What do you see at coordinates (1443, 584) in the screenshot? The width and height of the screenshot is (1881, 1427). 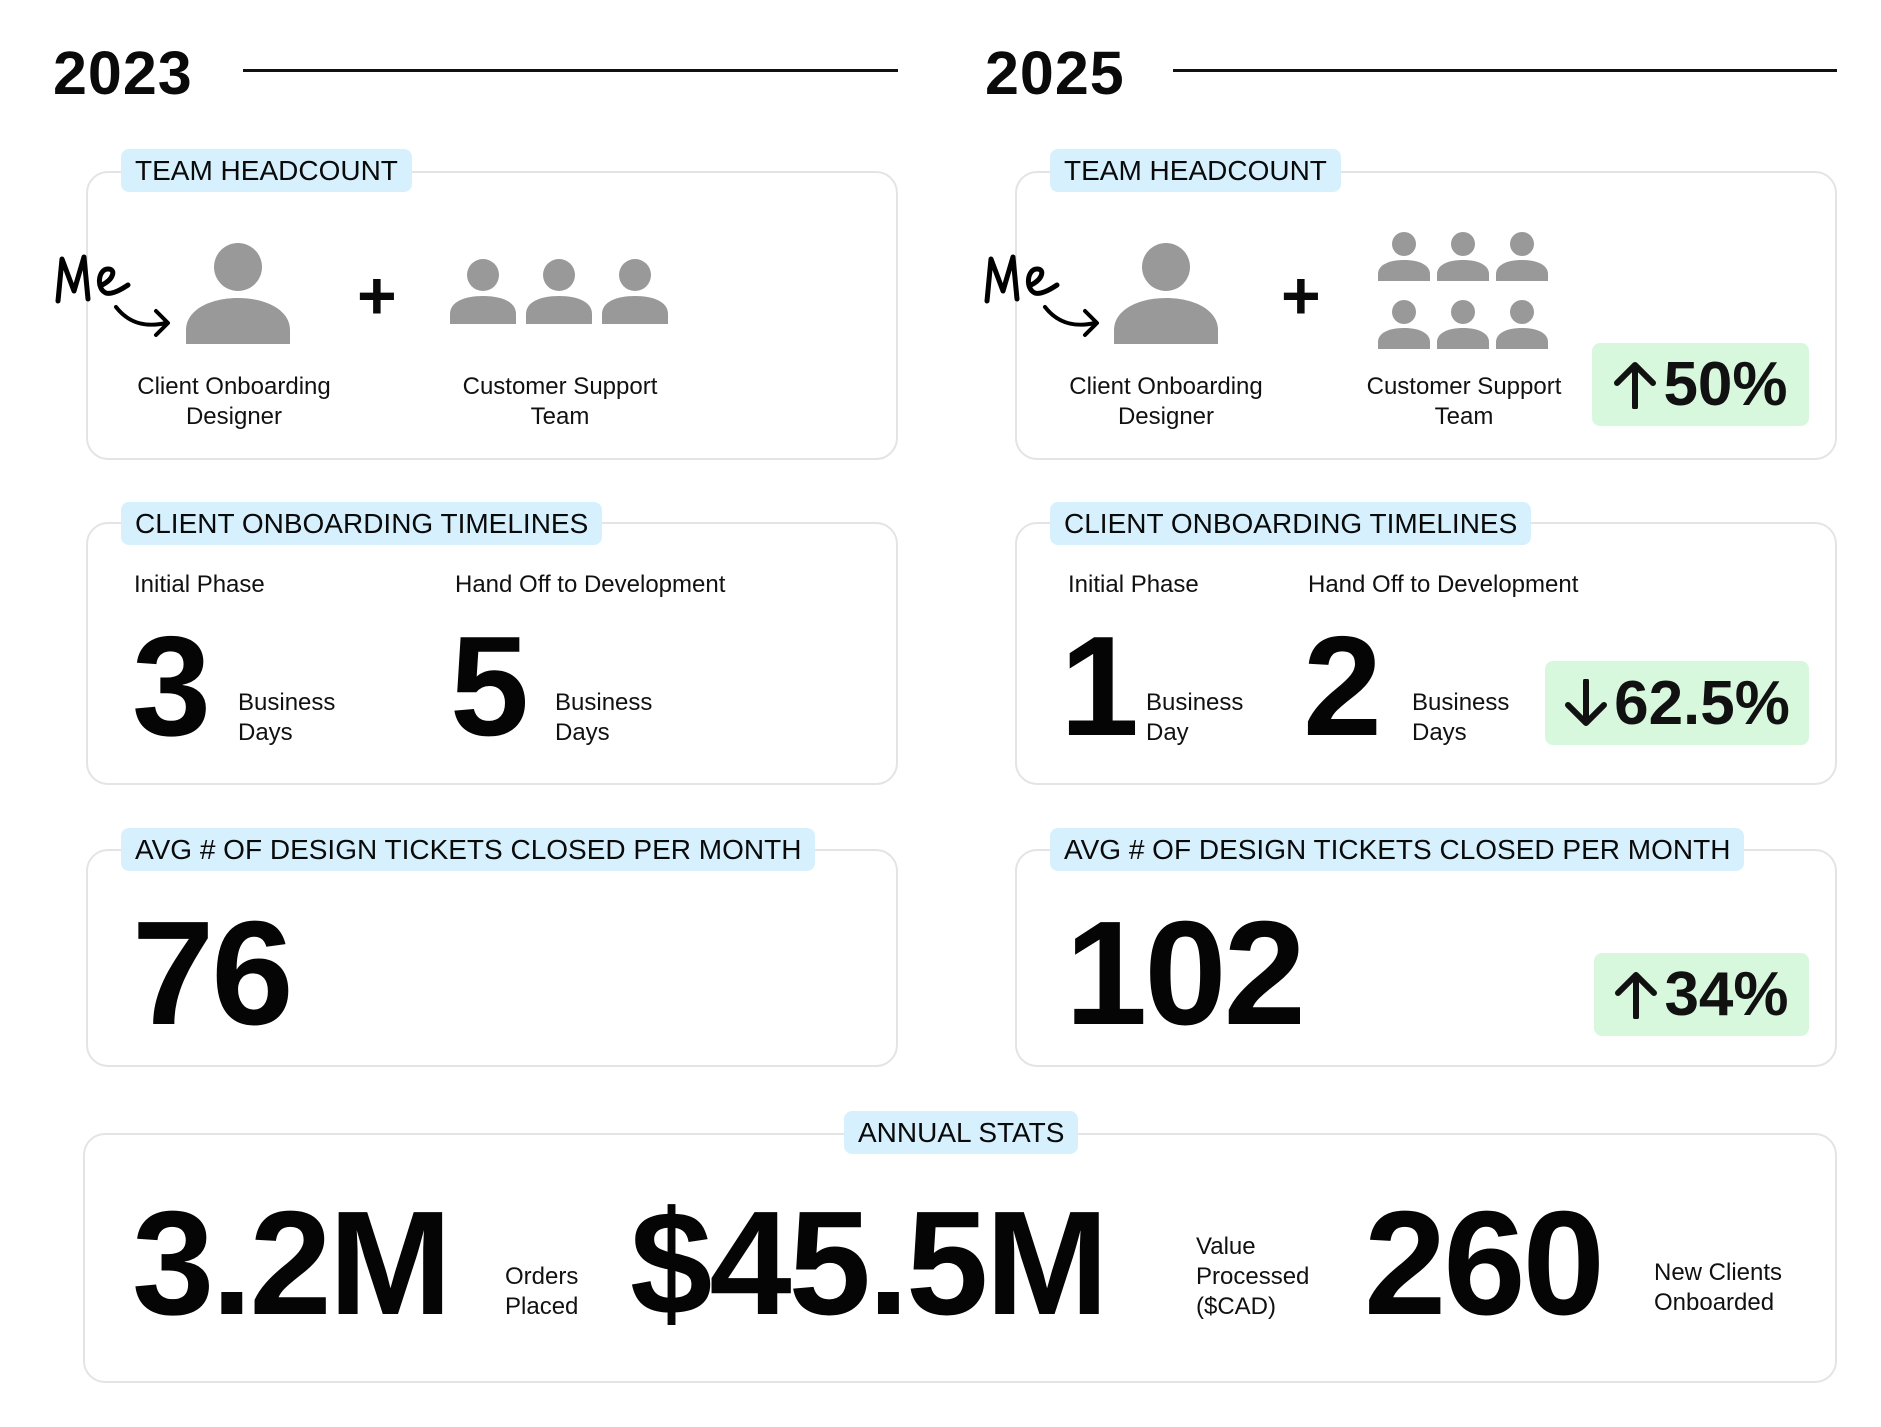 I see `handoff-label-2025: Hand Off to Development` at bounding box center [1443, 584].